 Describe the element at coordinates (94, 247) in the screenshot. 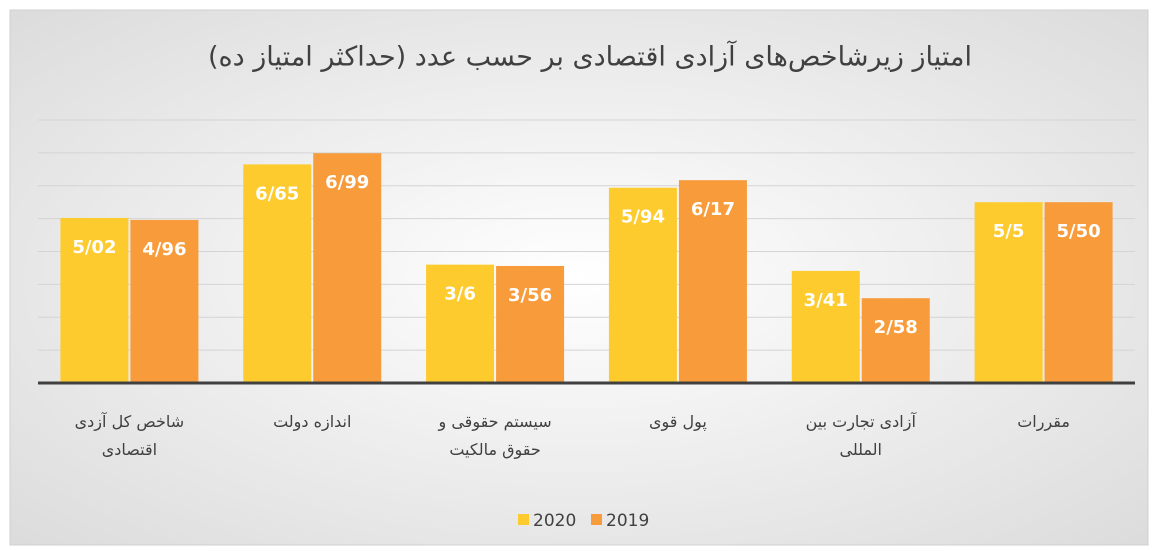

I see `data-label: 5/02` at that location.